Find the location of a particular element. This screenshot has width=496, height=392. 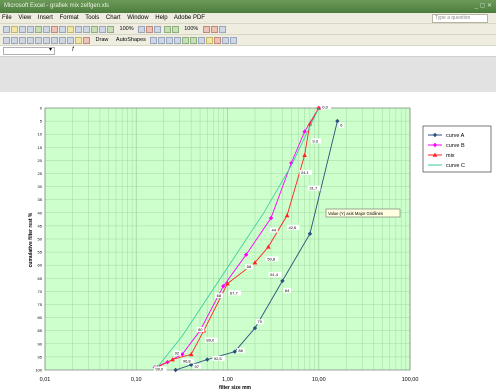

borders-icon is located at coordinates (70, 40).